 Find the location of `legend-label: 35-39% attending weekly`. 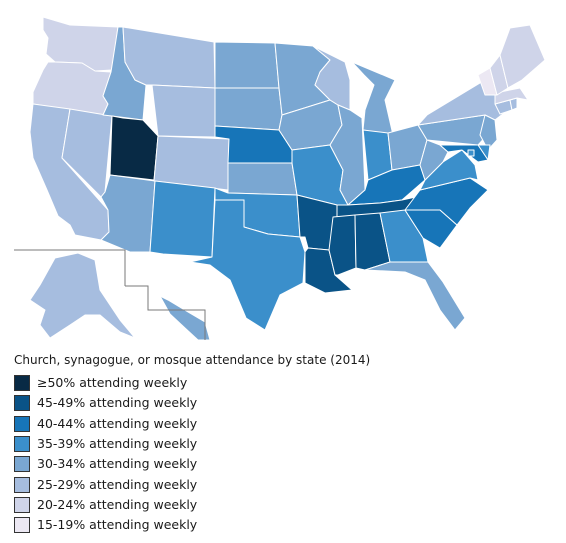

legend-label: 35-39% attending weekly is located at coordinates (117, 444).